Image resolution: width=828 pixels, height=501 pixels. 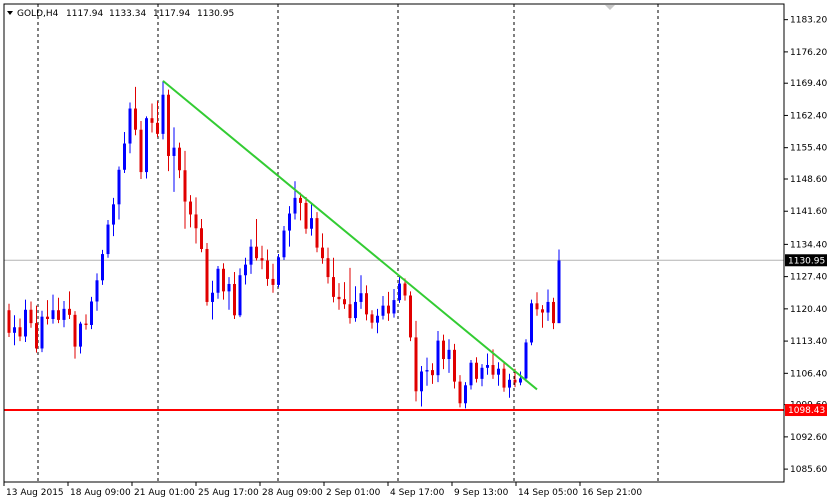 I want to click on x-tick-label: 21 Aug 01:00, so click(x=164, y=493).